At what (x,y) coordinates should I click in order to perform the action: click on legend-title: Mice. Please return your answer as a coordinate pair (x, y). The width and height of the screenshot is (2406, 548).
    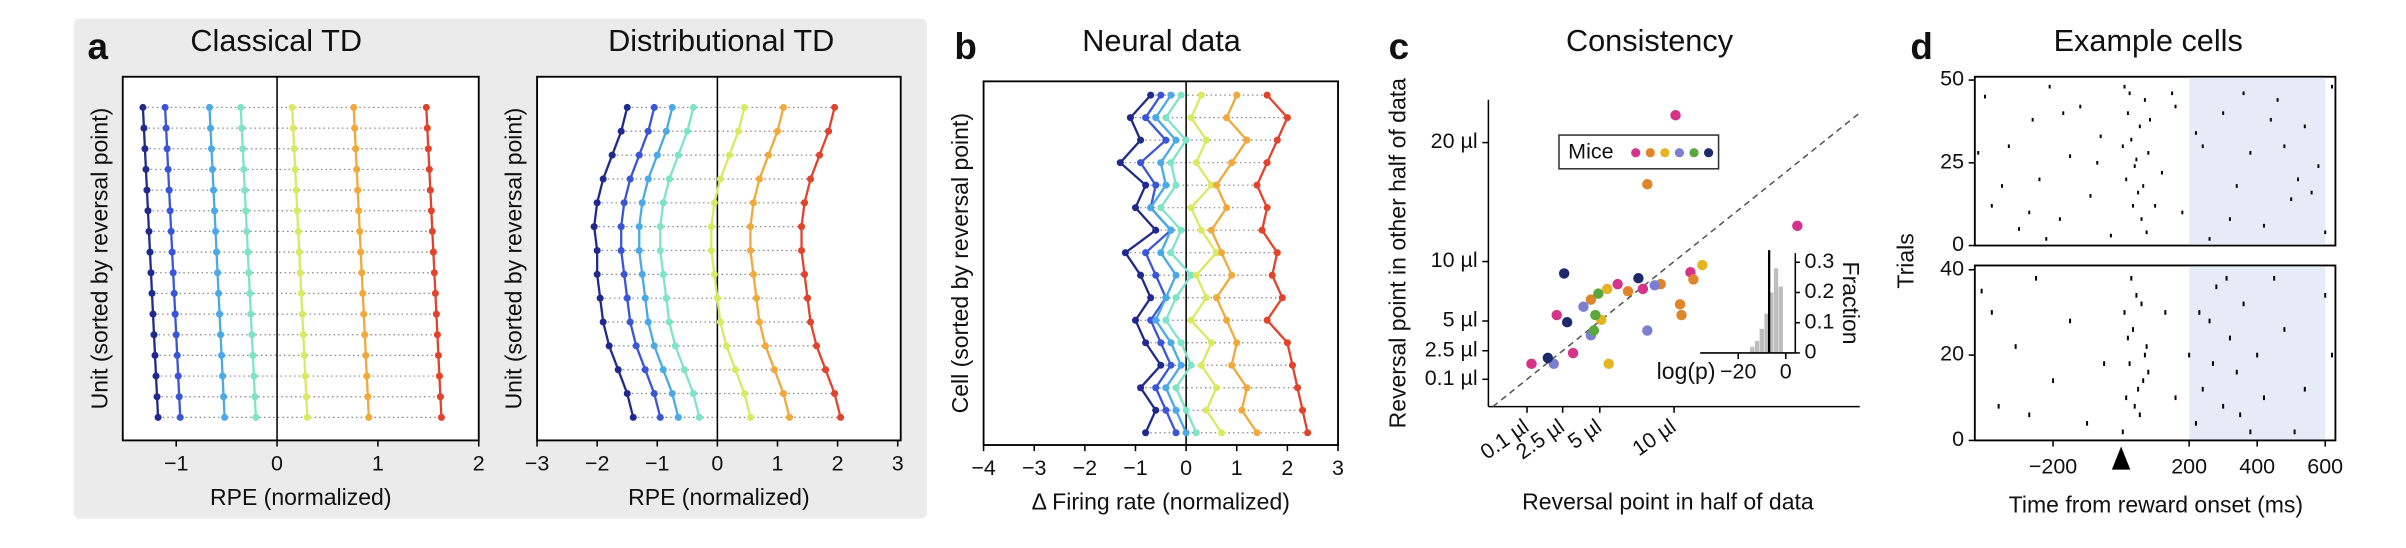
    Looking at the image, I should click on (1590, 151).